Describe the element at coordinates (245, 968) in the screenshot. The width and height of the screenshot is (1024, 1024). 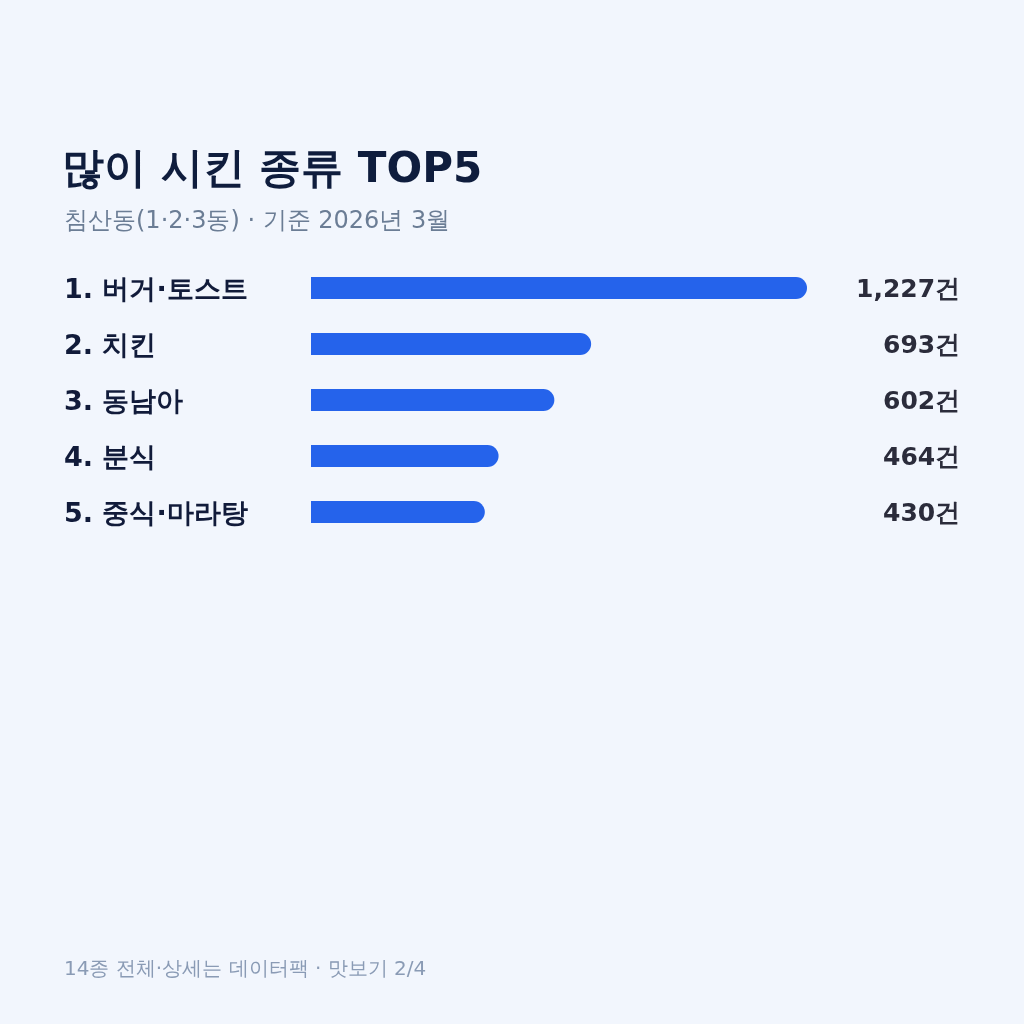
I see `text: 14종 전체·상세는 데이터팩 · 맛보기 2/4` at that location.